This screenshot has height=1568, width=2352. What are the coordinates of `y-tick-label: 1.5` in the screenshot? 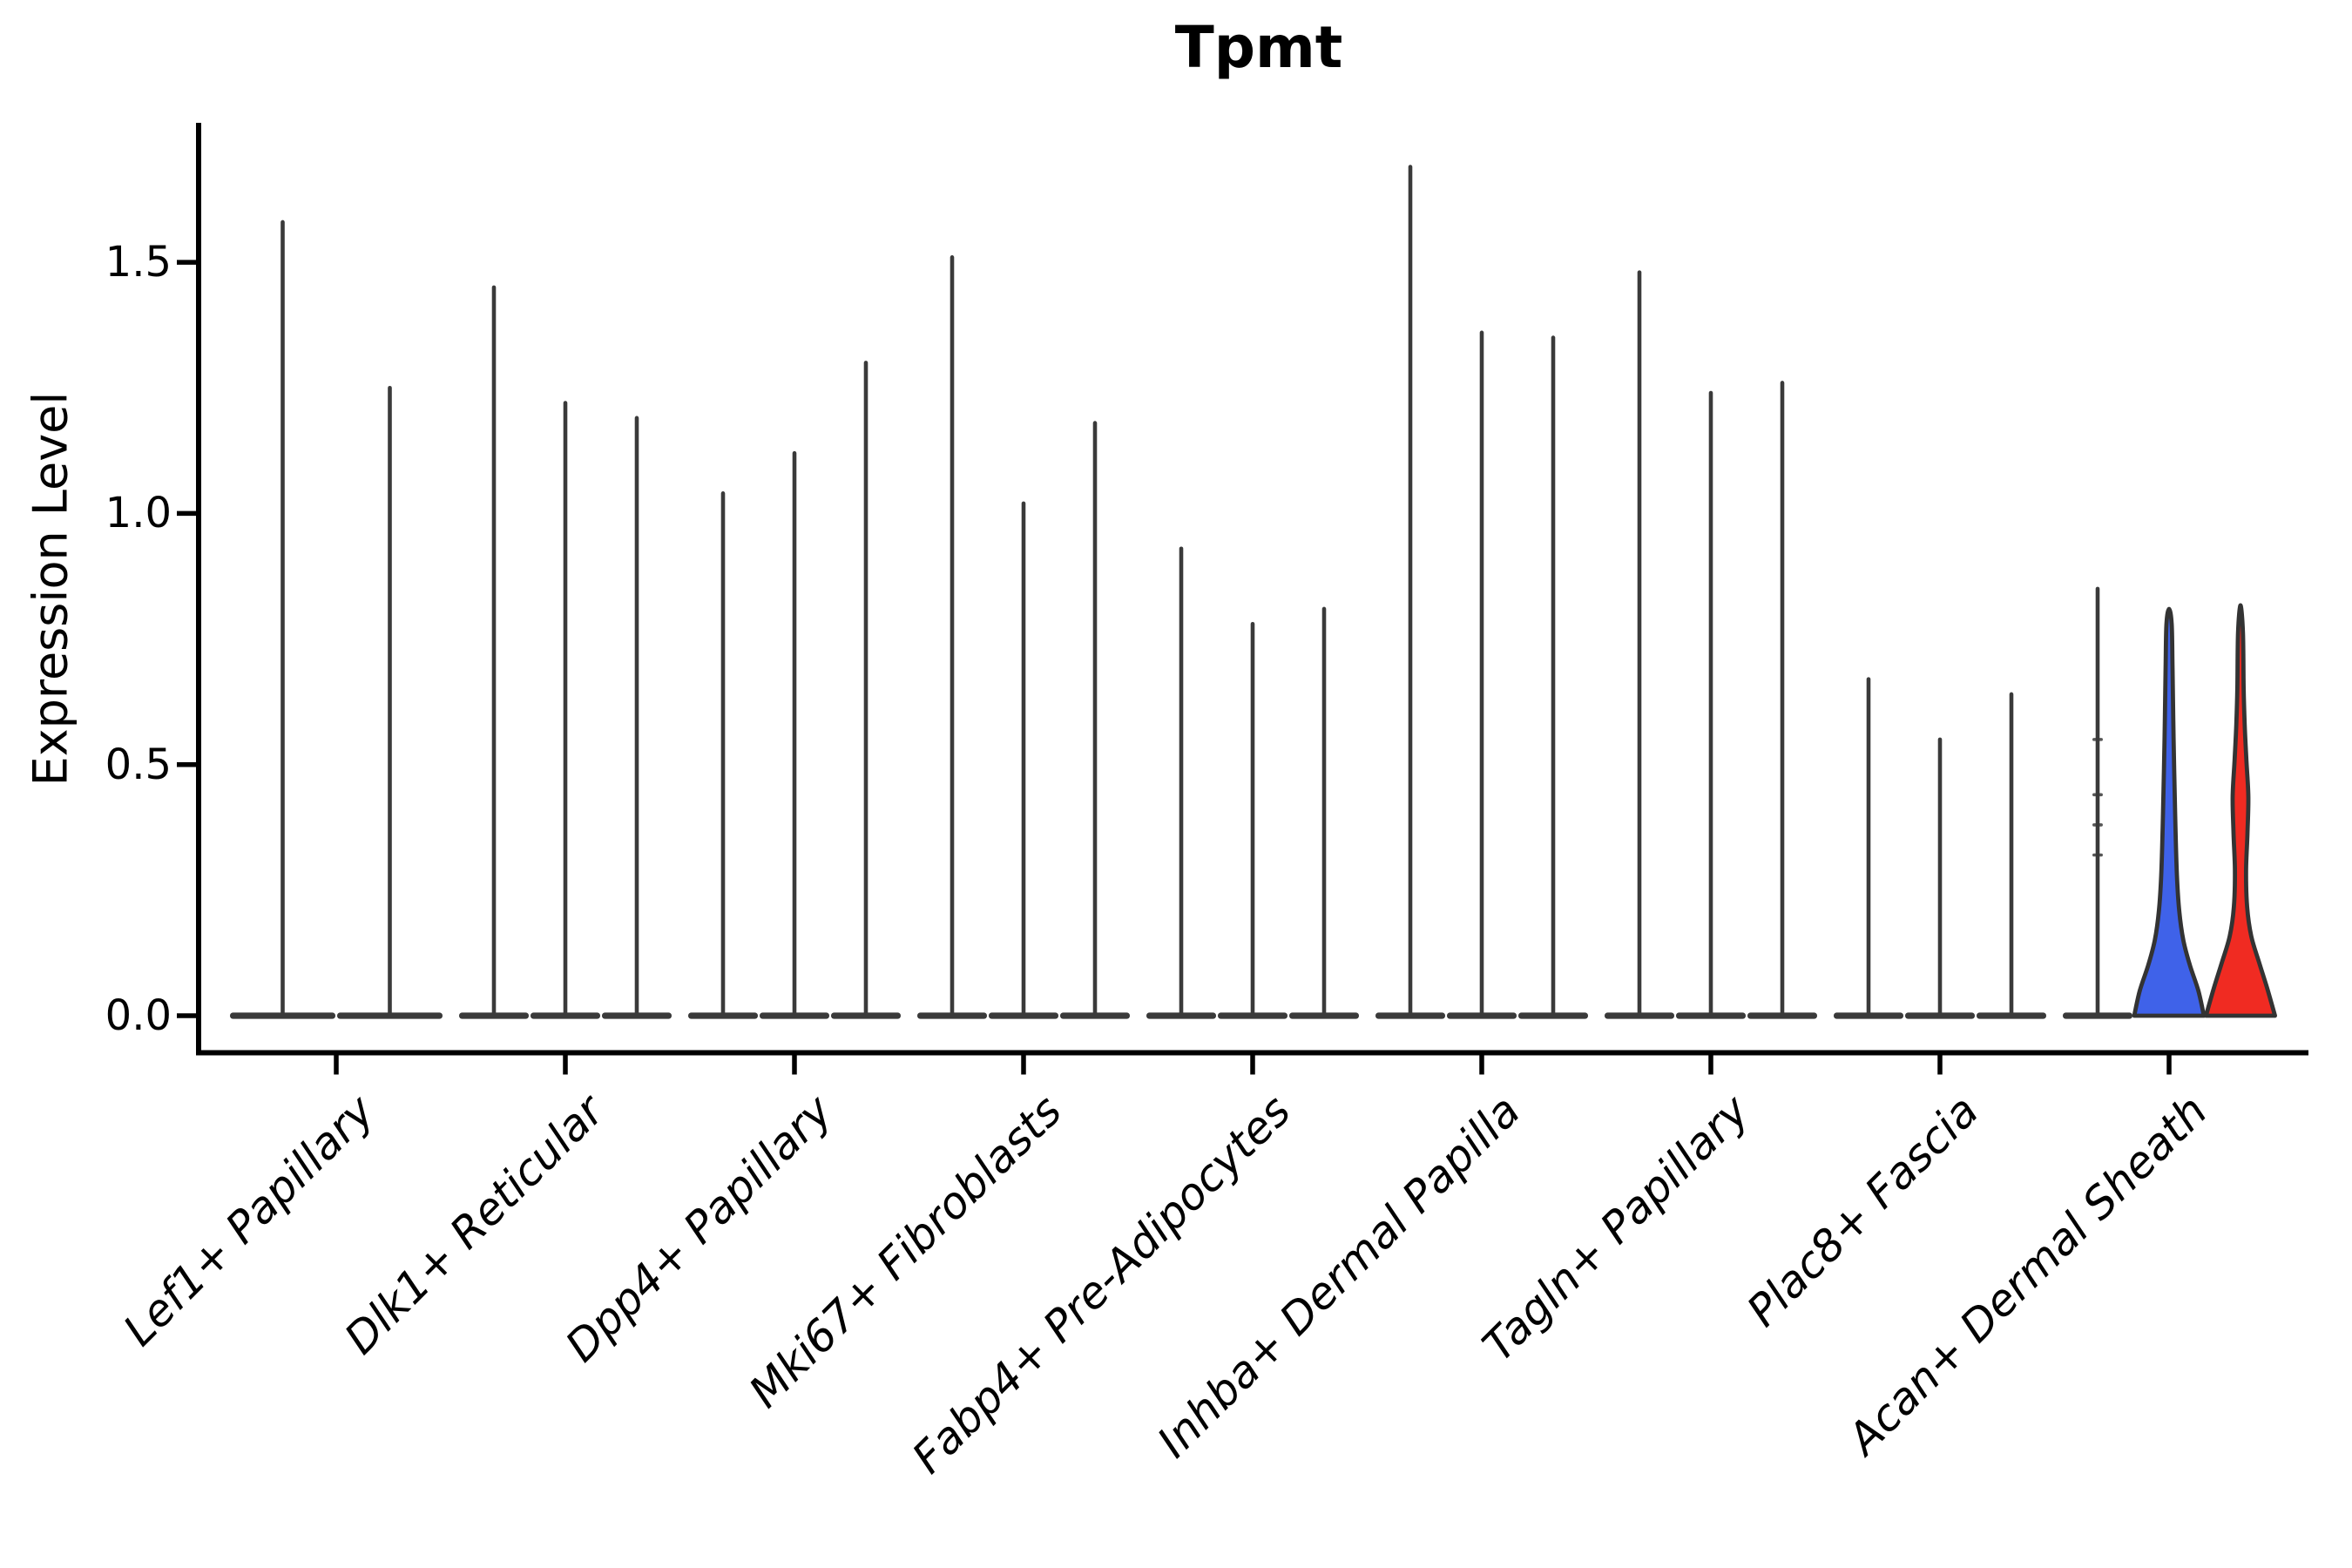 It's located at (138, 262).